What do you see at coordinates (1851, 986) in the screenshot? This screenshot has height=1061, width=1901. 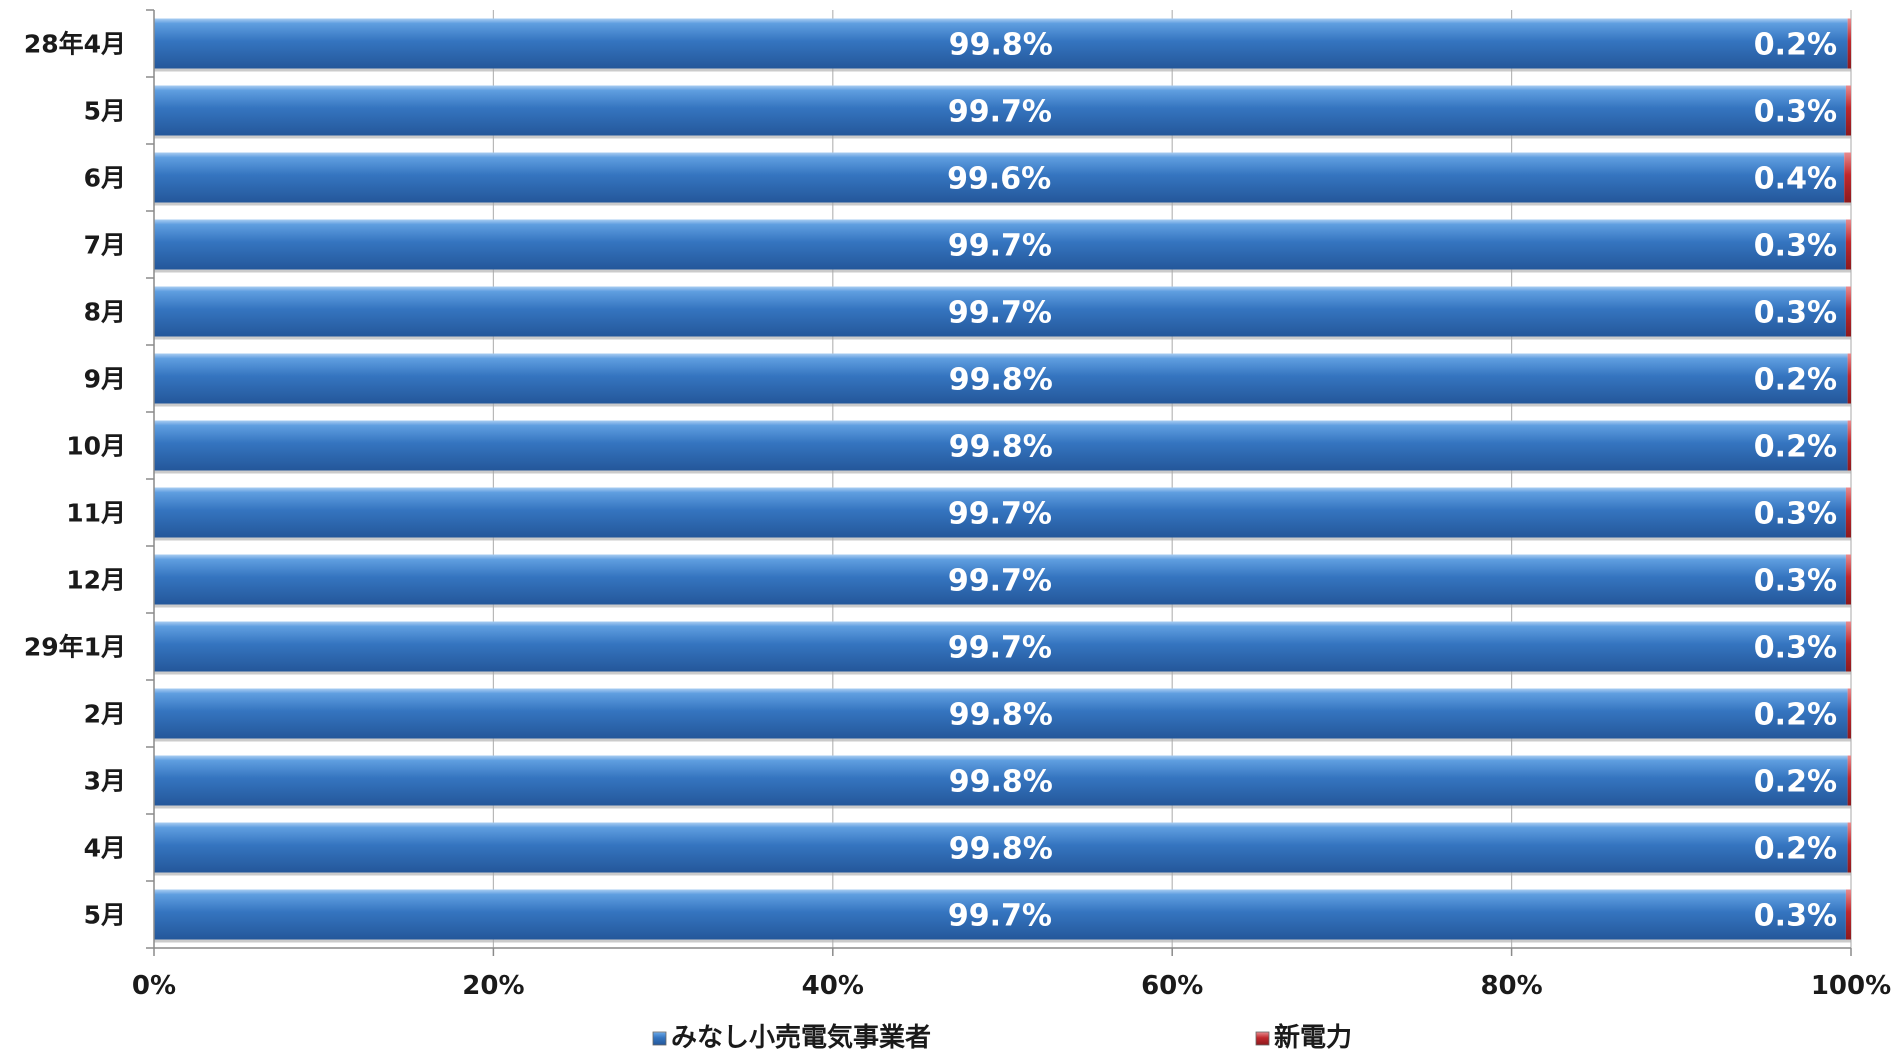 I see `x-tick-label: 100%` at bounding box center [1851, 986].